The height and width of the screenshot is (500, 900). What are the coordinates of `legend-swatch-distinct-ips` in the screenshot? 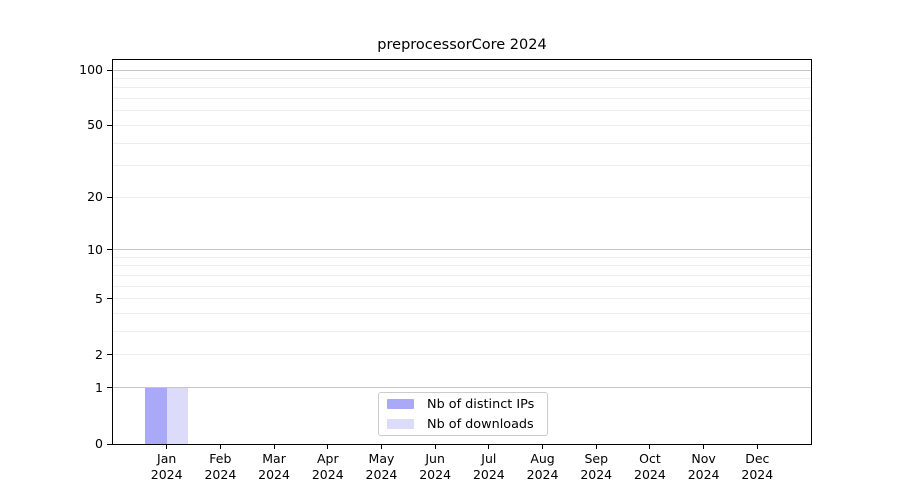 It's located at (400, 404).